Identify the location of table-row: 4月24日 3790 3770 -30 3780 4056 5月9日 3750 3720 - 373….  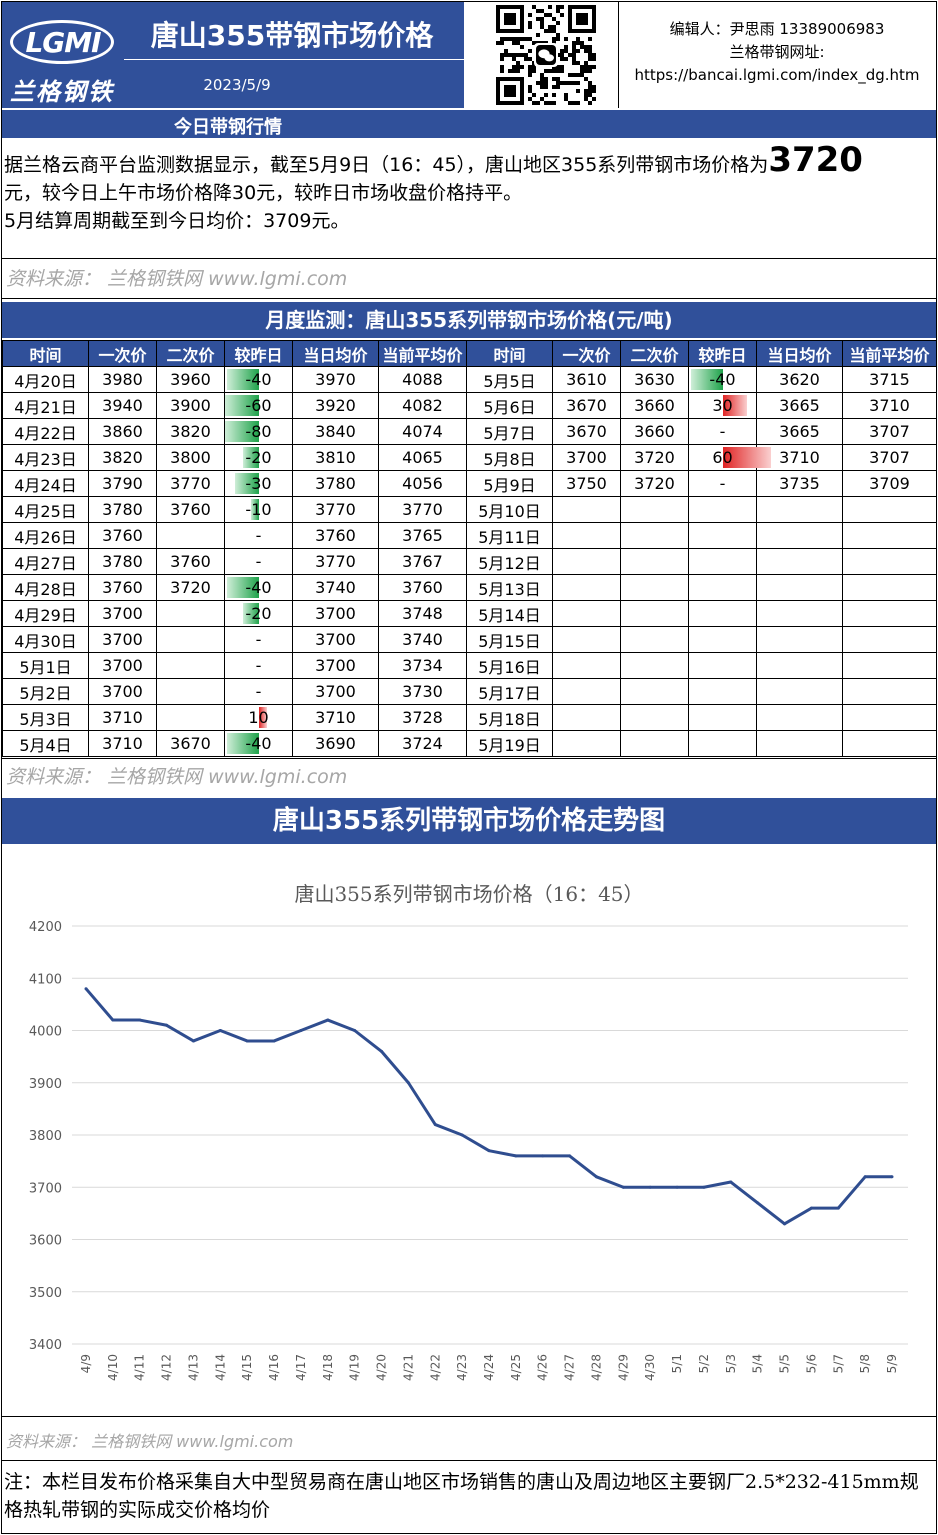
(469, 483).